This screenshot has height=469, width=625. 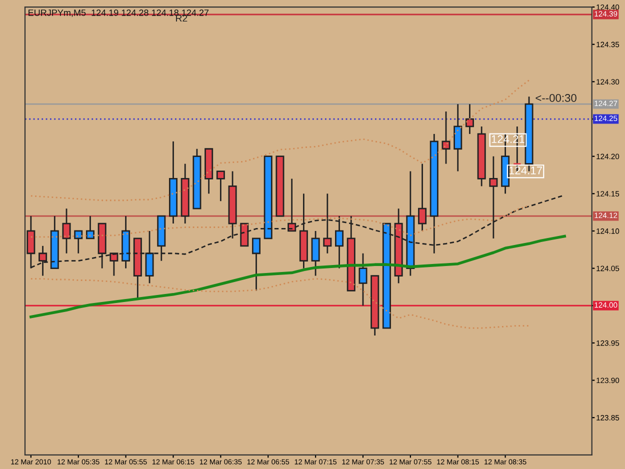 I want to click on line-series, so click(x=280, y=303).